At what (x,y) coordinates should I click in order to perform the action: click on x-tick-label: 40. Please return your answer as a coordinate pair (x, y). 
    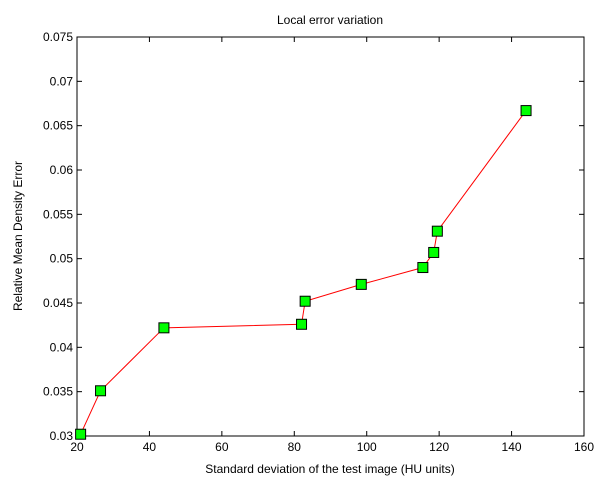
    Looking at the image, I should click on (150, 447).